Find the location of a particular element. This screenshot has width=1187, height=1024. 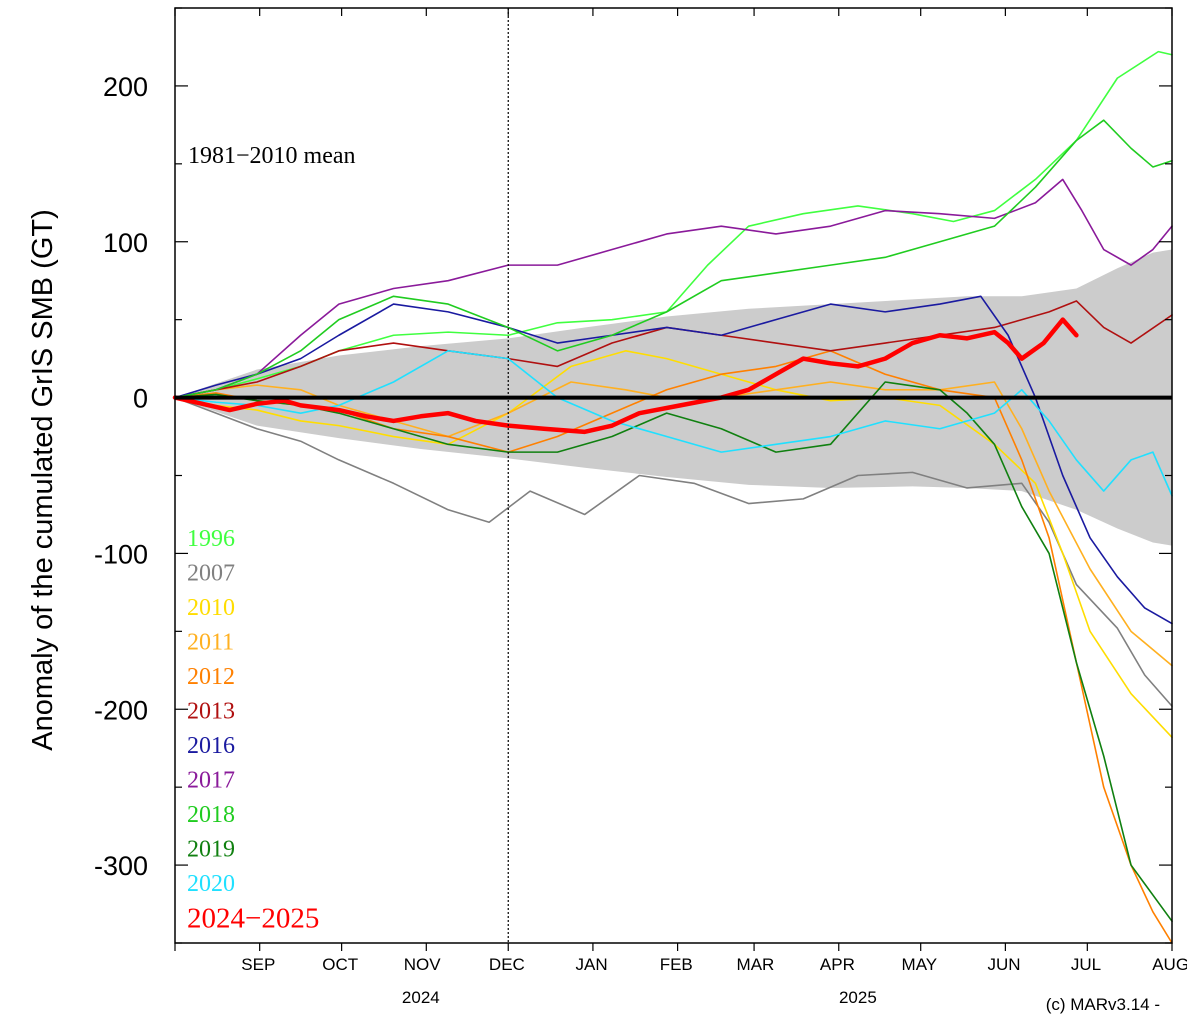

month-label: JAN is located at coordinates (591, 964).